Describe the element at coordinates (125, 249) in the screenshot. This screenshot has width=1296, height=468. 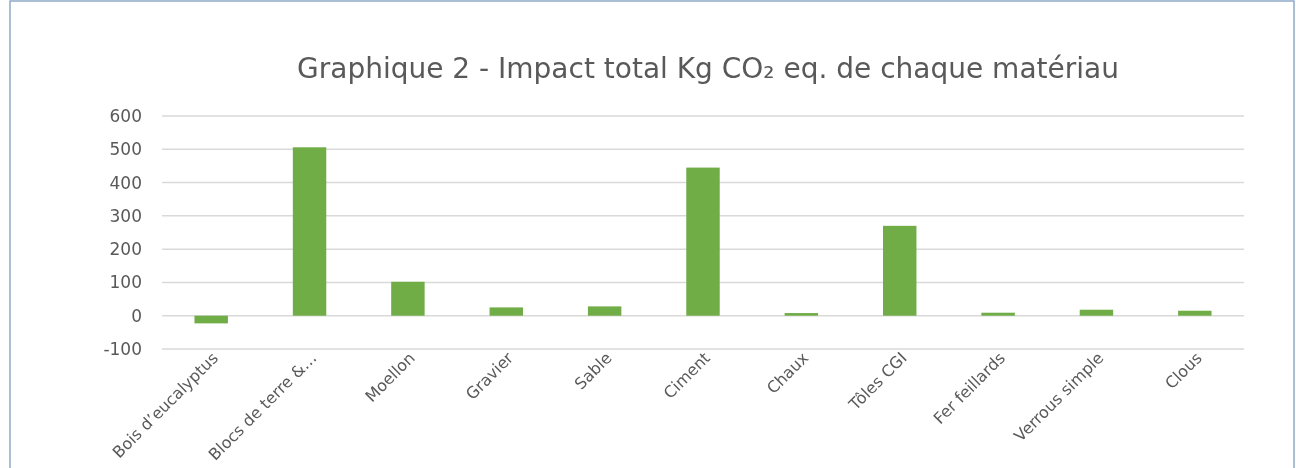
I see `y-tick-label: 200` at that location.